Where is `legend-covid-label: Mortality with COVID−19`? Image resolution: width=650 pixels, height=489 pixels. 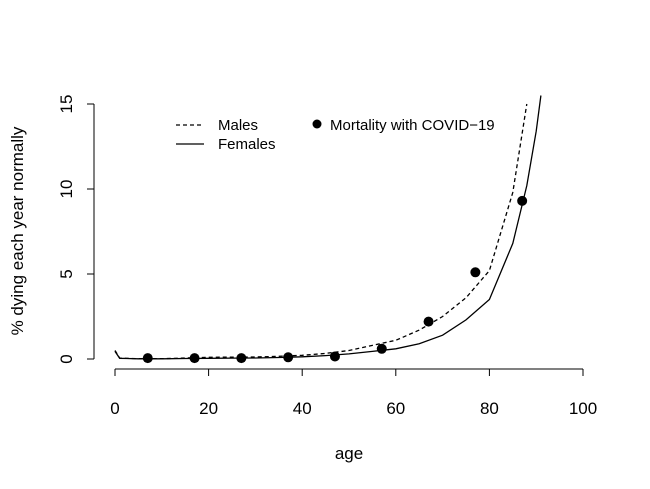 legend-covid-label: Mortality with COVID−19 is located at coordinates (412, 125).